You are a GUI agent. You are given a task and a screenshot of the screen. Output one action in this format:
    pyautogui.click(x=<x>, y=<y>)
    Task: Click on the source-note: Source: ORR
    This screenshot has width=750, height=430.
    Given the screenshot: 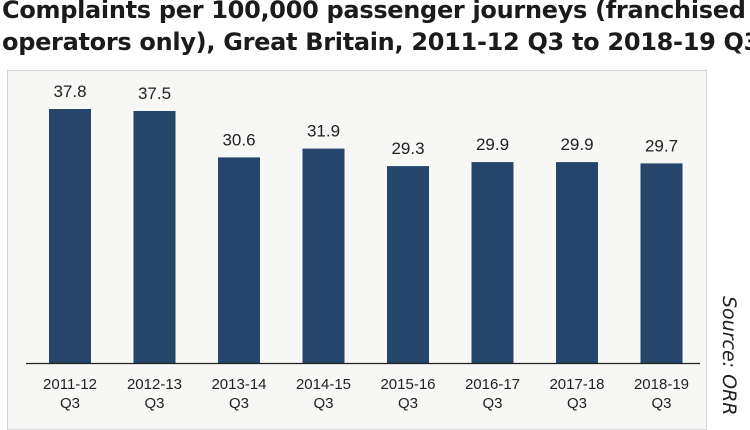 What is the action you would take?
    pyautogui.click(x=729, y=358)
    